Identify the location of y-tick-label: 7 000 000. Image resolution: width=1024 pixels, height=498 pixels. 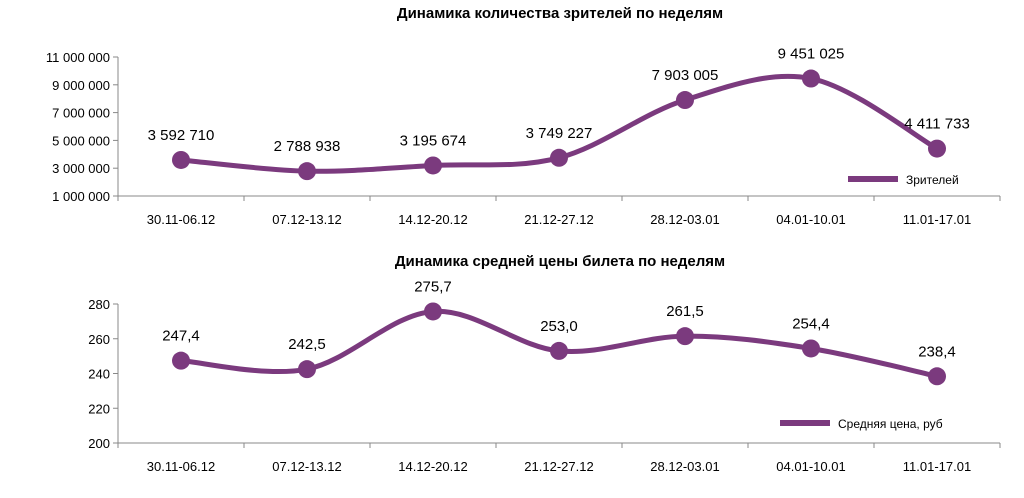
(81, 113).